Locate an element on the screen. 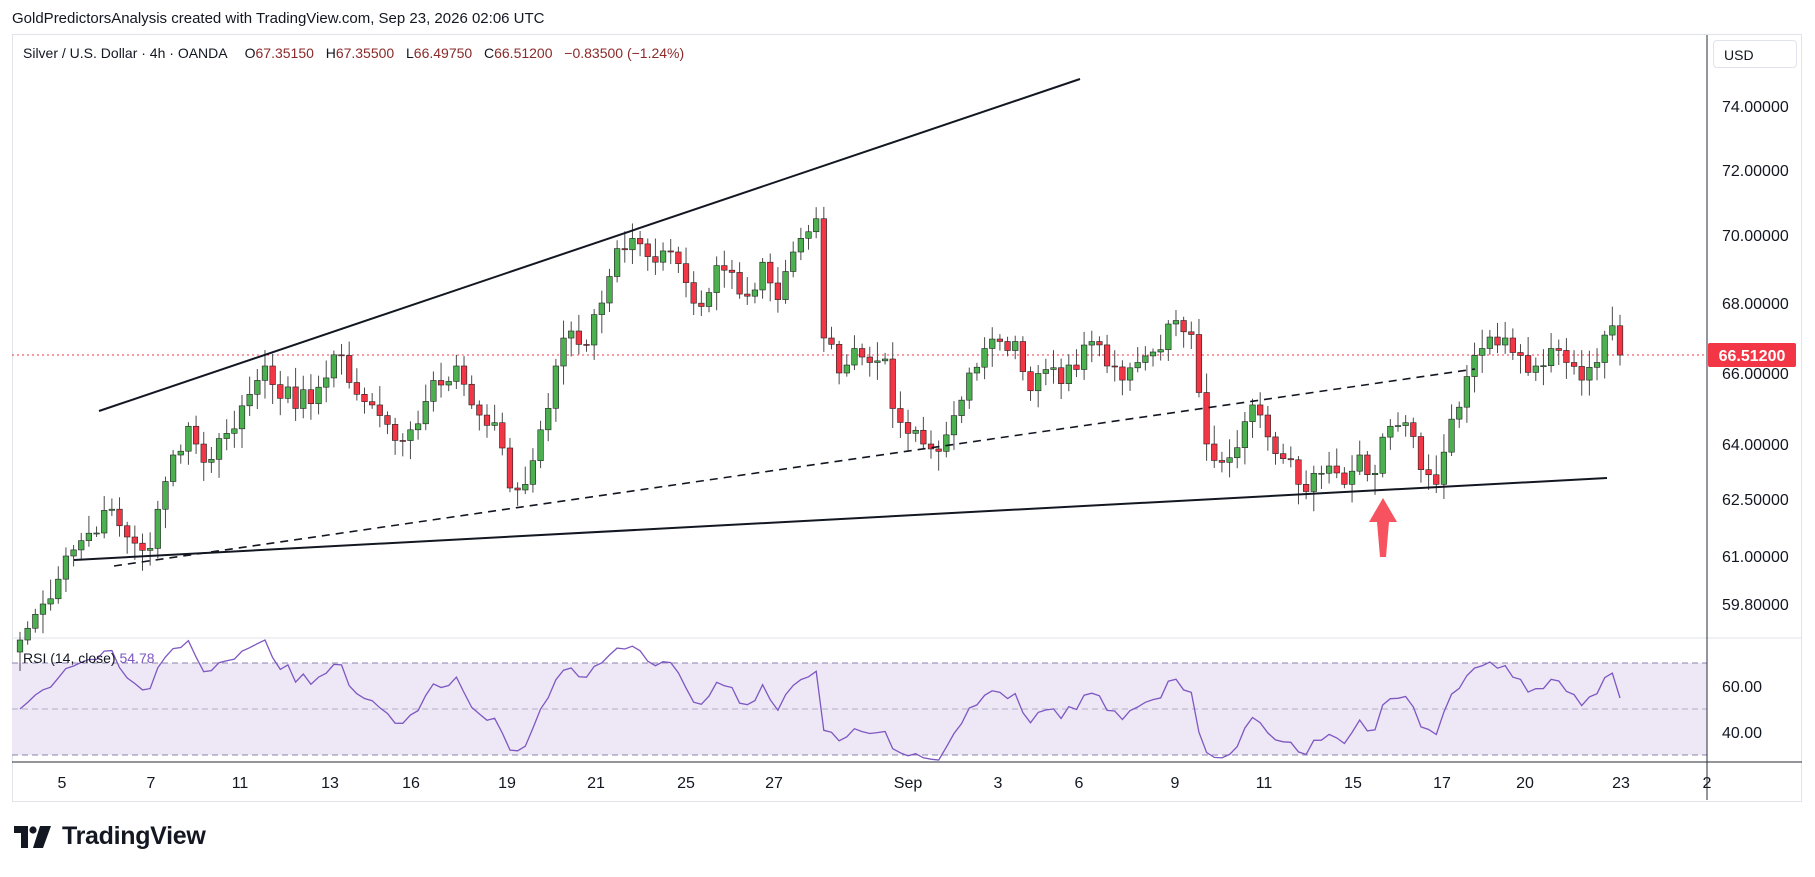 The image size is (1815, 877). time-tick-label: Sep is located at coordinates (908, 783).